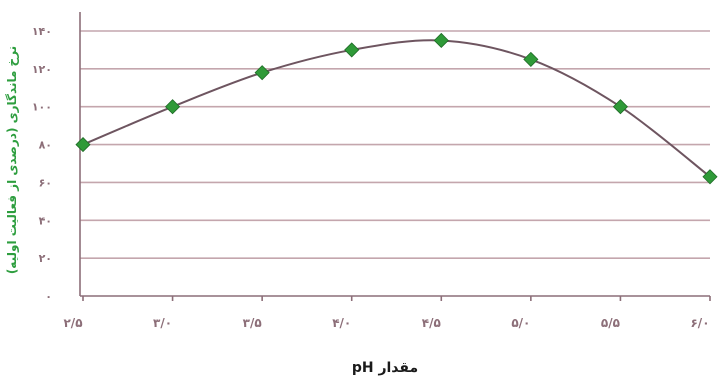 The width and height of the screenshot is (719, 383). Describe the element at coordinates (520, 323) in the screenshot. I see `x-tick-label: ۵/۰` at that location.